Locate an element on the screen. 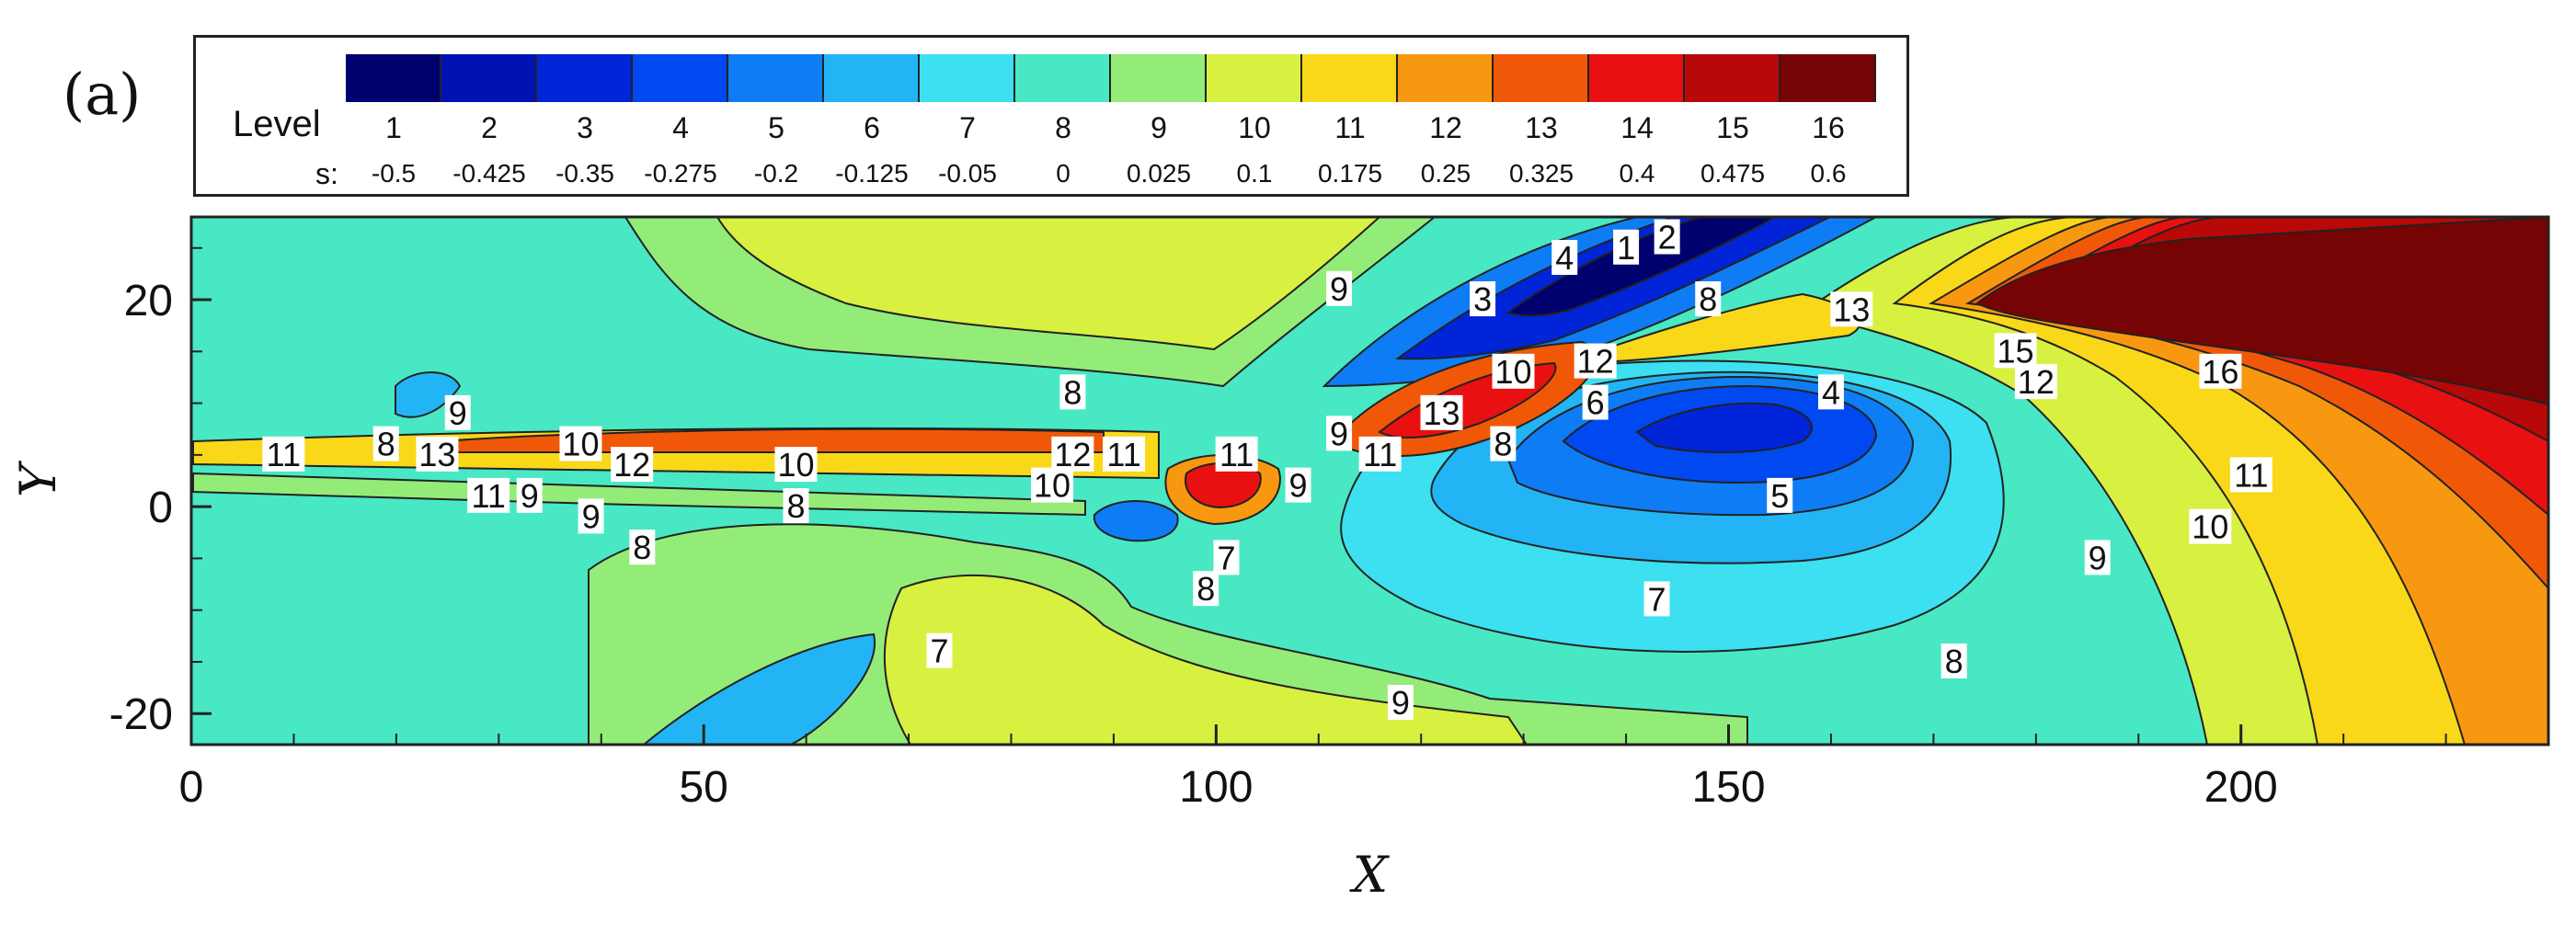 The width and height of the screenshot is (2576, 934). legend-level-number: 13 is located at coordinates (1541, 127).